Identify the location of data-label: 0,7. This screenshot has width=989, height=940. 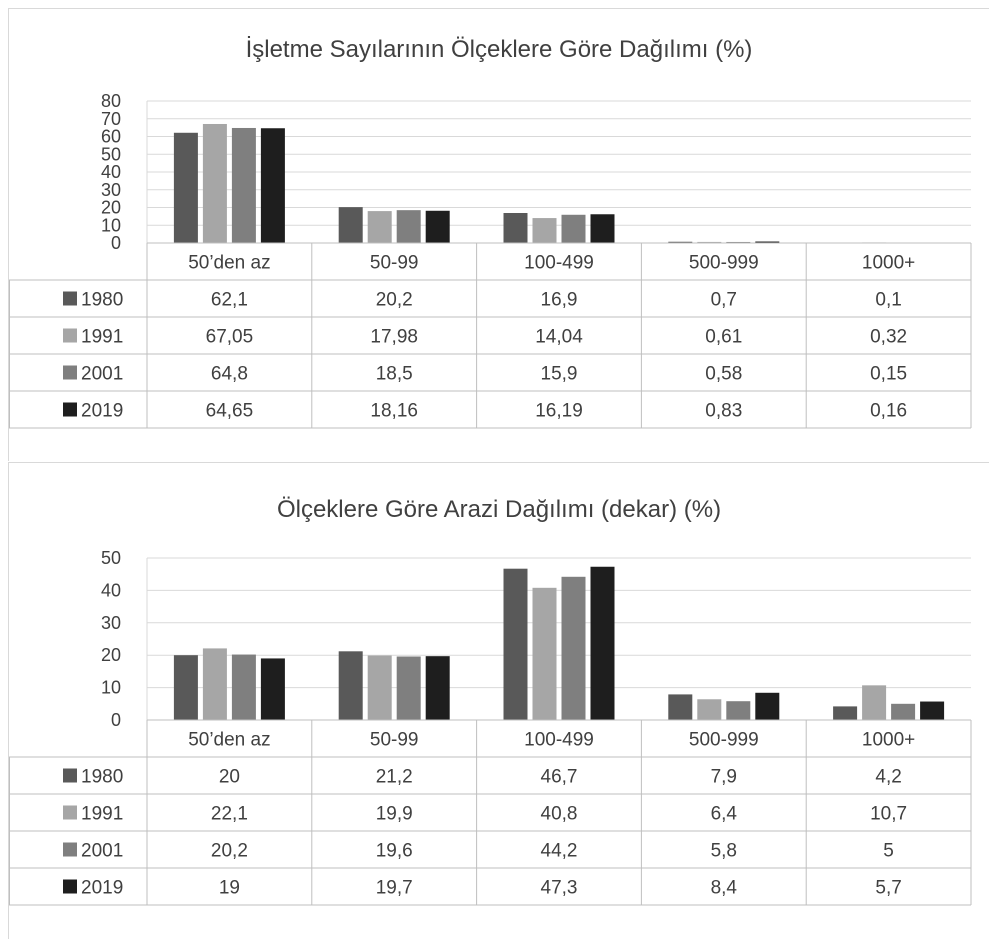
(724, 300).